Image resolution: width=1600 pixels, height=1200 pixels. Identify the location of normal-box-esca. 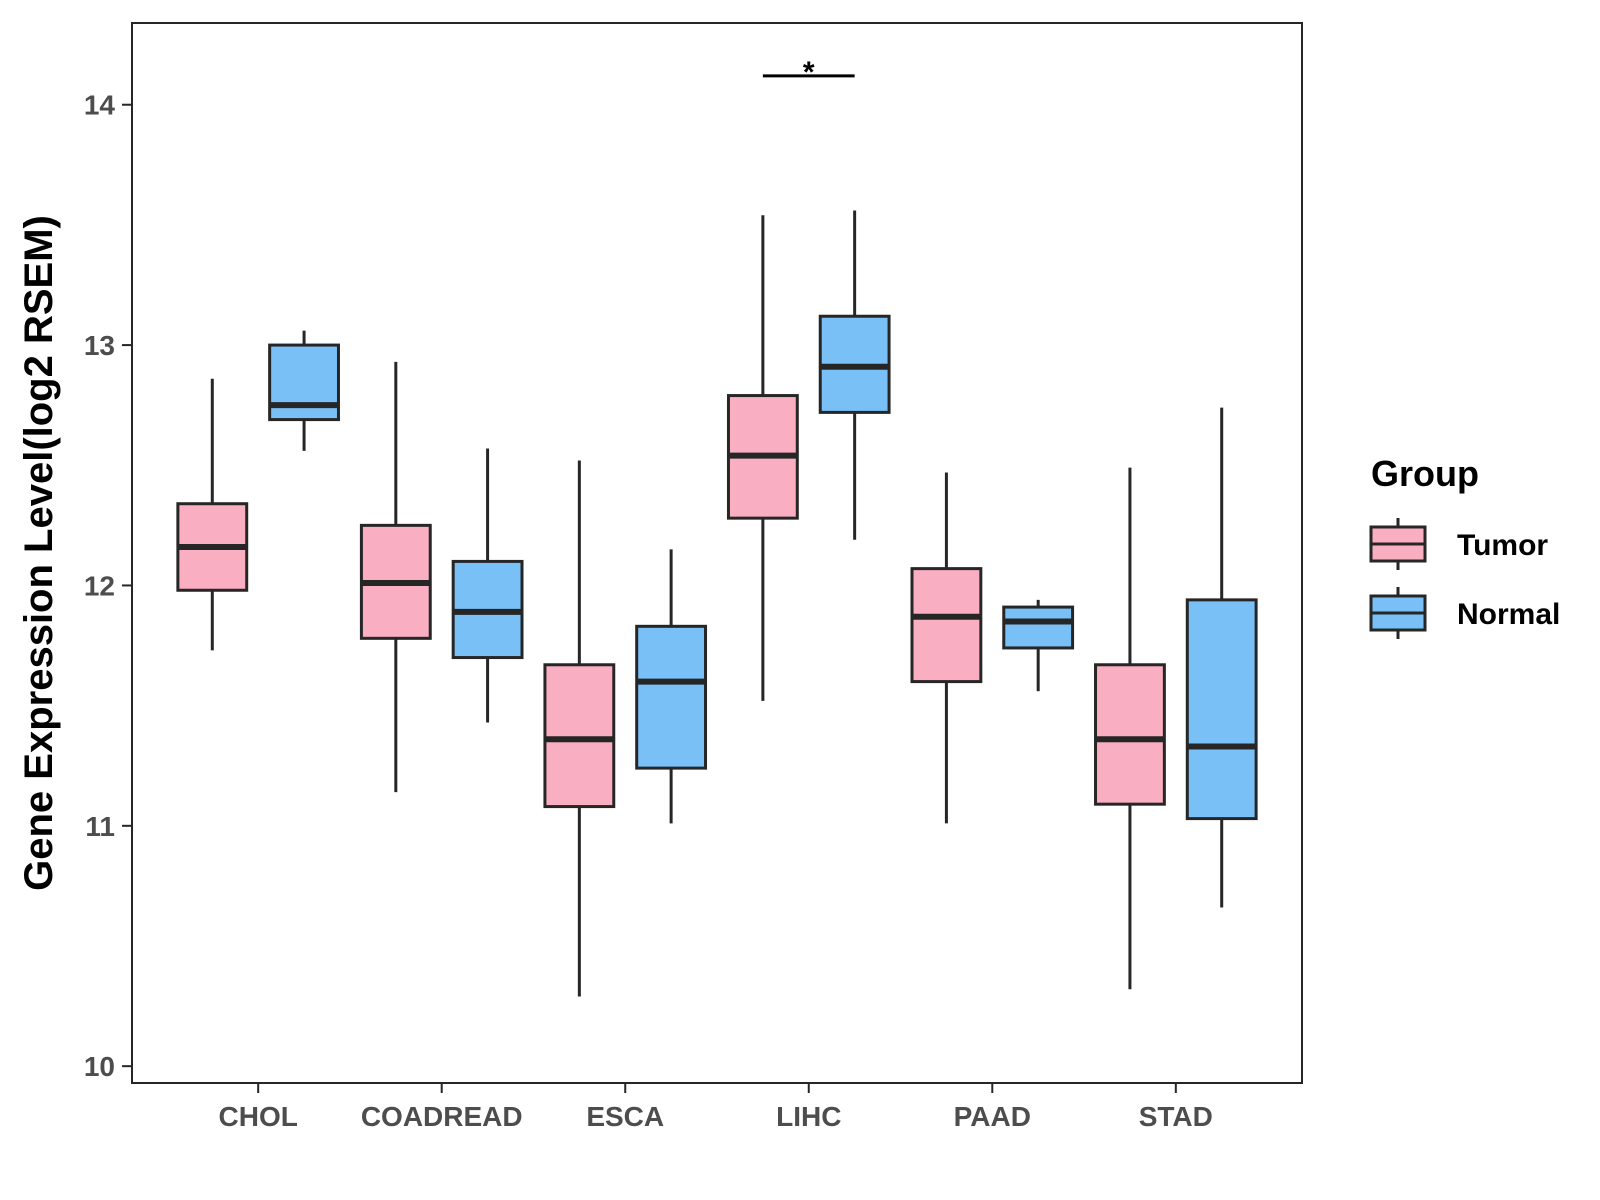
(671, 686).